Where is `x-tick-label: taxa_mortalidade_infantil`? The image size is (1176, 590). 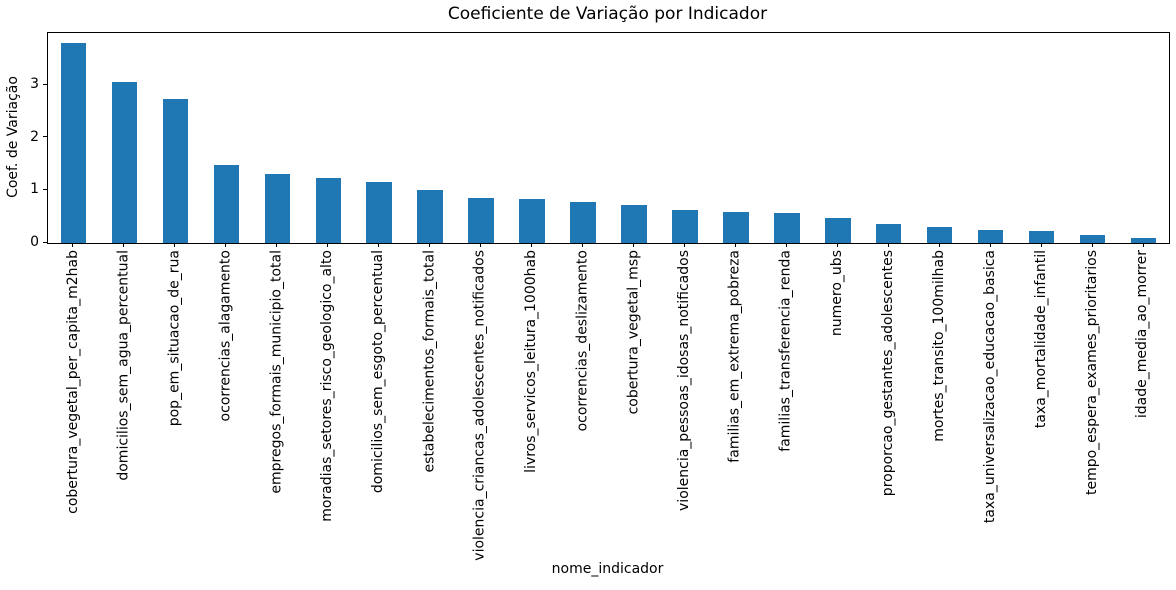 x-tick-label: taxa_mortalidade_infantil is located at coordinates (1040, 339).